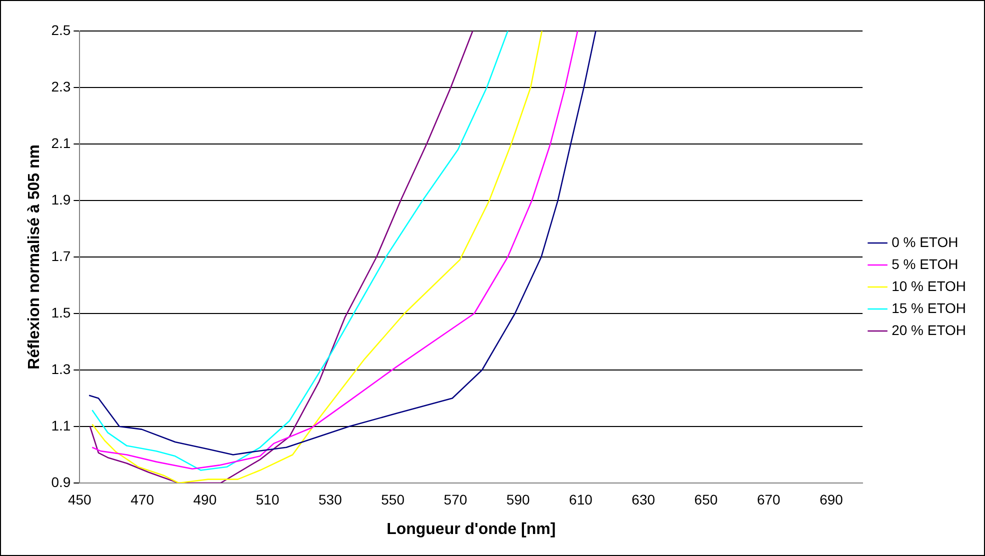 This screenshot has width=985, height=556. I want to click on y-tick-label: 0.9, so click(61, 482).